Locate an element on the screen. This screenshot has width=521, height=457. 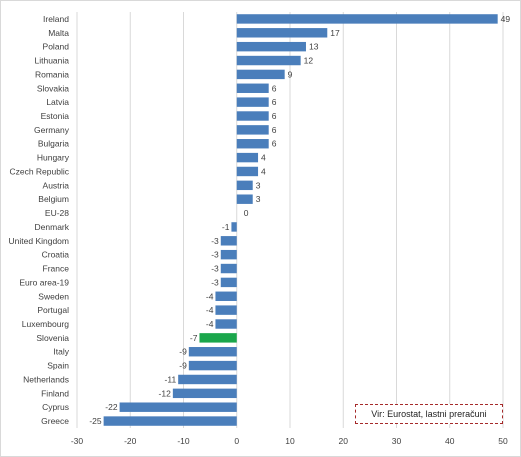
x-tick-label: 10 is located at coordinates (290, 441).